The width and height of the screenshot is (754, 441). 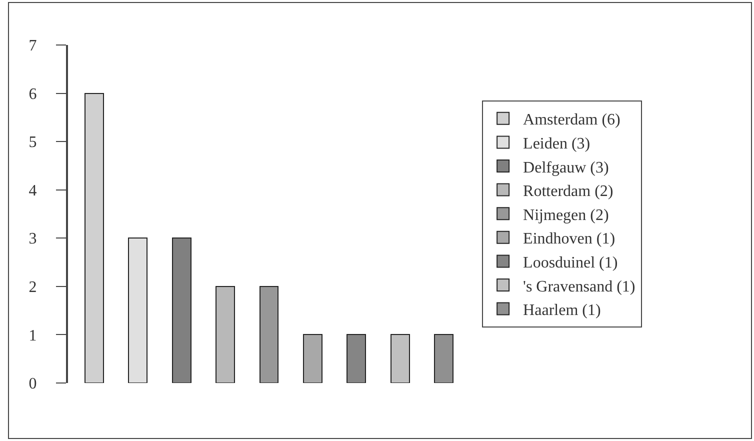 What do you see at coordinates (562, 311) in the screenshot?
I see `legend-label: Haarlem (1)` at bounding box center [562, 311].